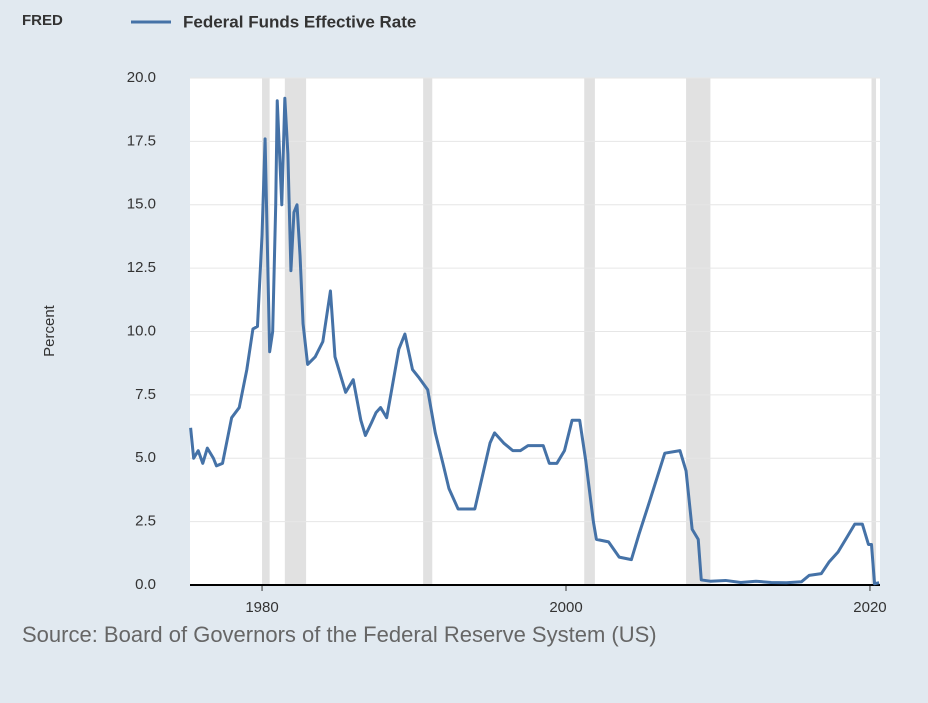 This screenshot has height=703, width=928. Describe the element at coordinates (141, 204) in the screenshot. I see `y-tick-label: 15.0` at that location.